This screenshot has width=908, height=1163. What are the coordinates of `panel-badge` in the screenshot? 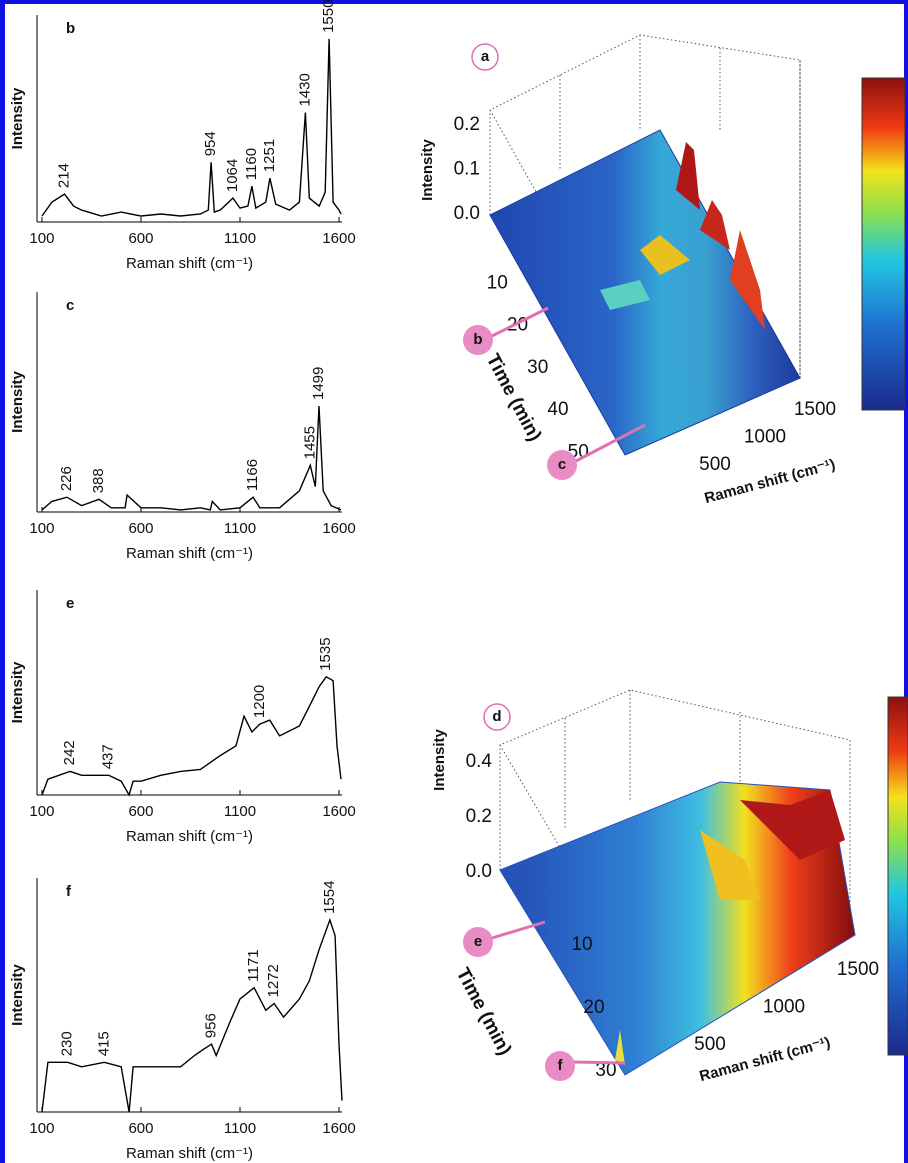 It's located at (485, 57).